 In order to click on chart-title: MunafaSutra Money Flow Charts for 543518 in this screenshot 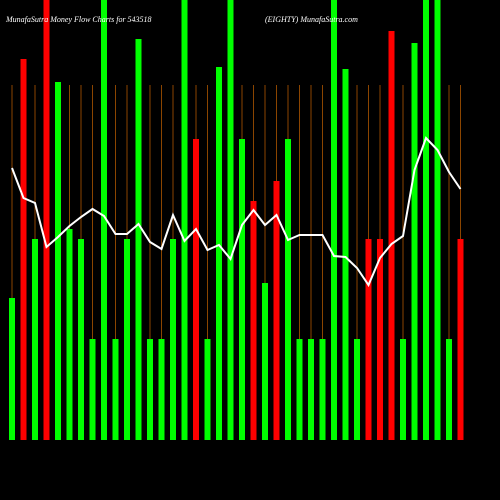, I will do `click(78, 19)`.